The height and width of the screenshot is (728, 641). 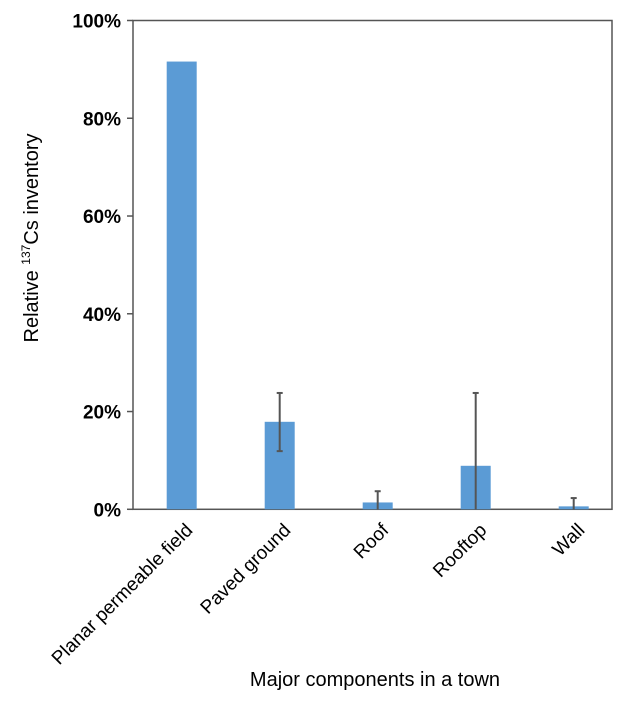 What do you see at coordinates (31, 238) in the screenshot?
I see `y-axis-label: Relative 137Cs inventory` at bounding box center [31, 238].